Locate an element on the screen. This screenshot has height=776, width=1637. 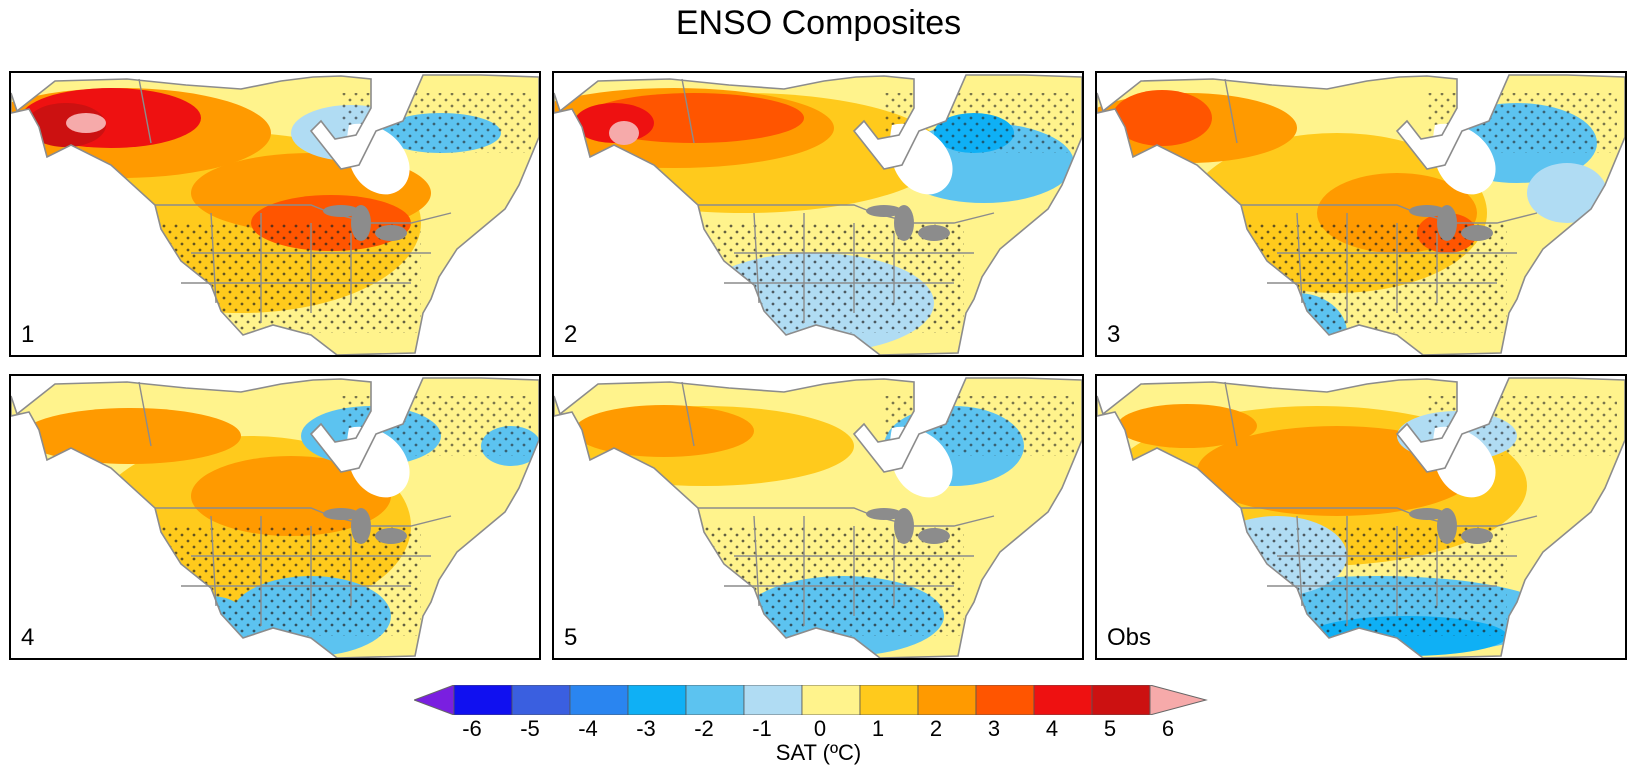
map-panel-1: 1 is located at coordinates (275, 214).